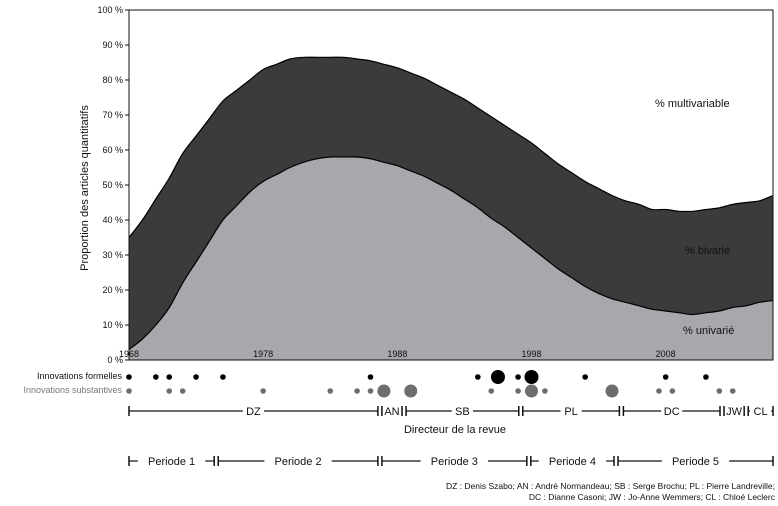  What do you see at coordinates (263, 354) in the screenshot?
I see `x-tick-label: 1978` at bounding box center [263, 354].